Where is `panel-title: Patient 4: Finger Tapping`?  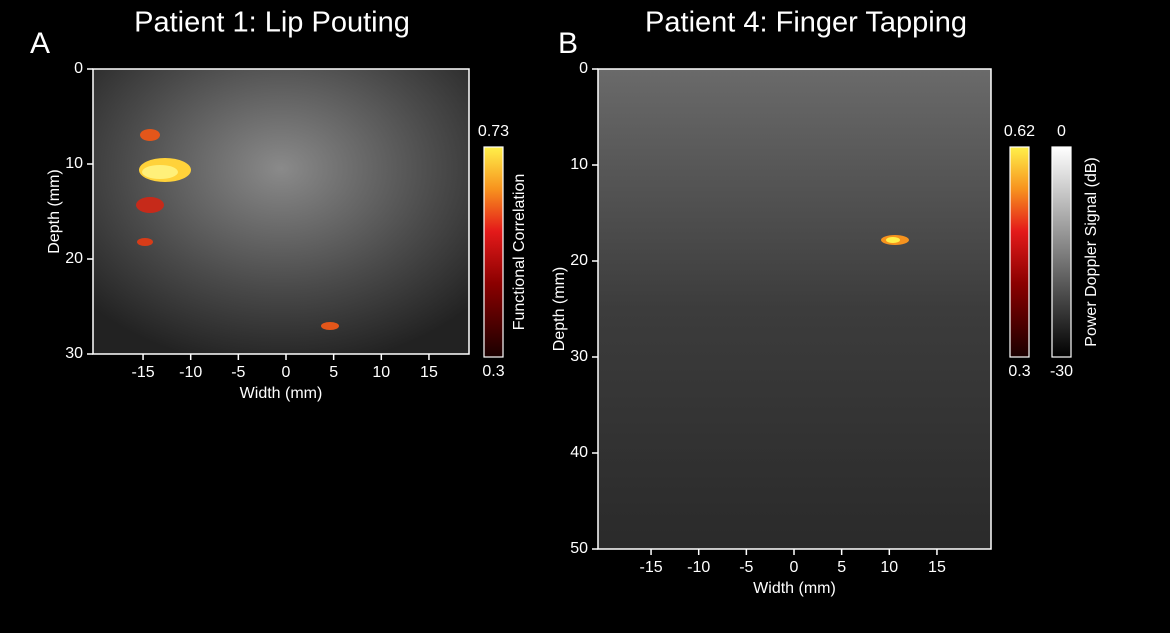
panel-title: Patient 4: Finger Tapping is located at coordinates (806, 23).